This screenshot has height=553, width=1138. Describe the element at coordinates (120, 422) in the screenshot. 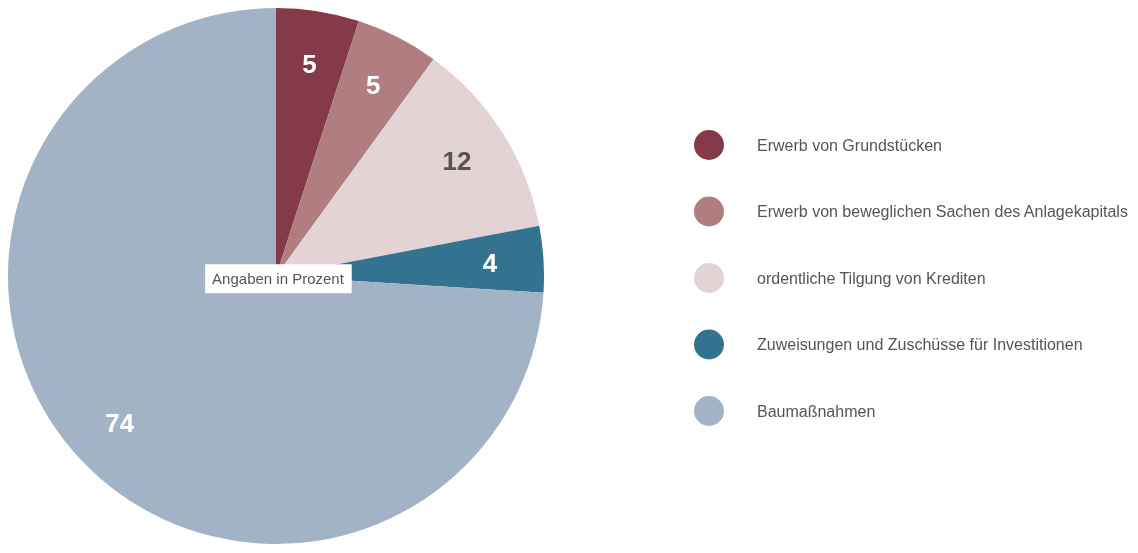

I see `data-label: 74` at that location.